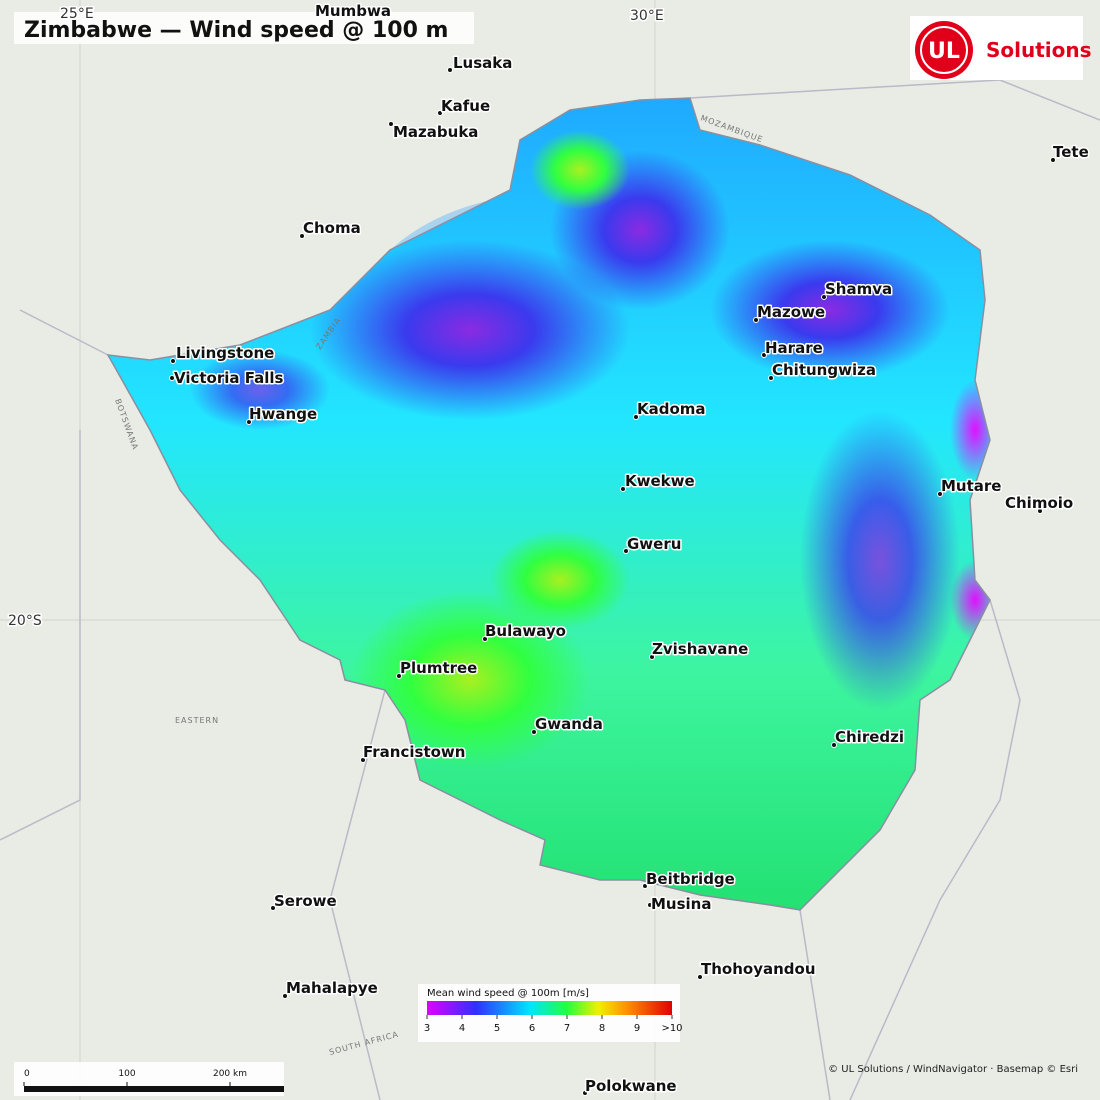 The image size is (1100, 1100). I want to click on legend-tick-label: 3, so click(427, 1028).